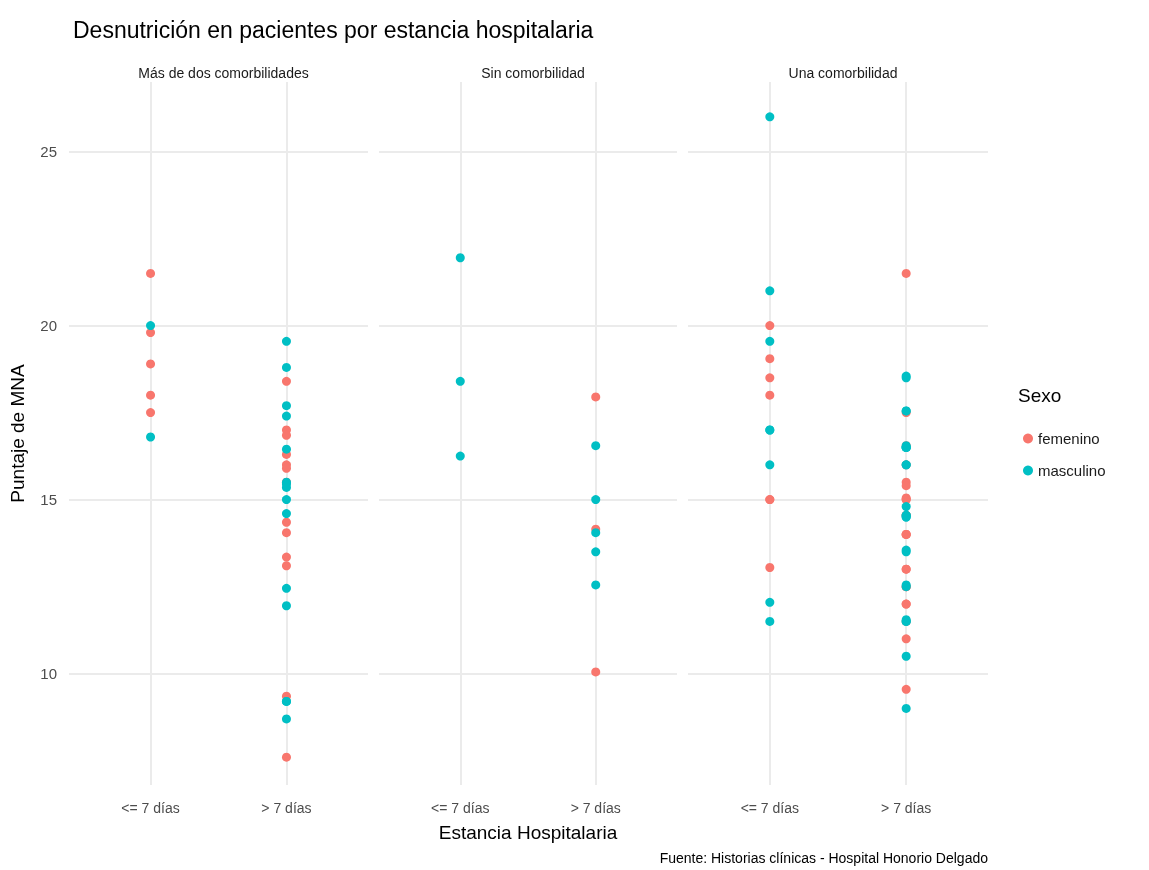  What do you see at coordinates (223, 73) in the screenshot?
I see `chart-subtitle: Más de dos comorbilidades` at bounding box center [223, 73].